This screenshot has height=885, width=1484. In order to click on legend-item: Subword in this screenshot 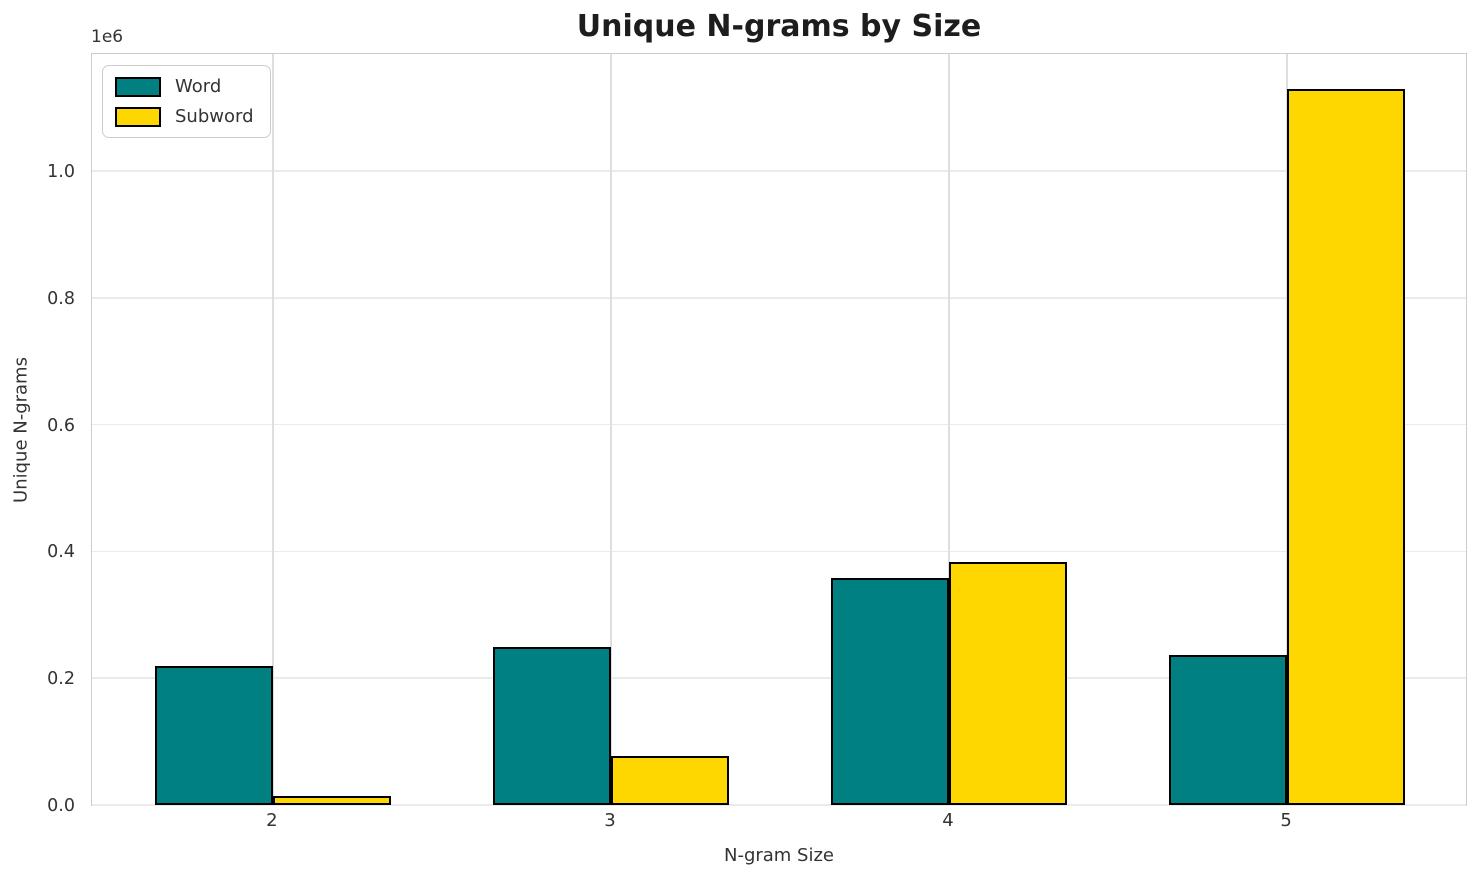, I will do `click(184, 116)`.